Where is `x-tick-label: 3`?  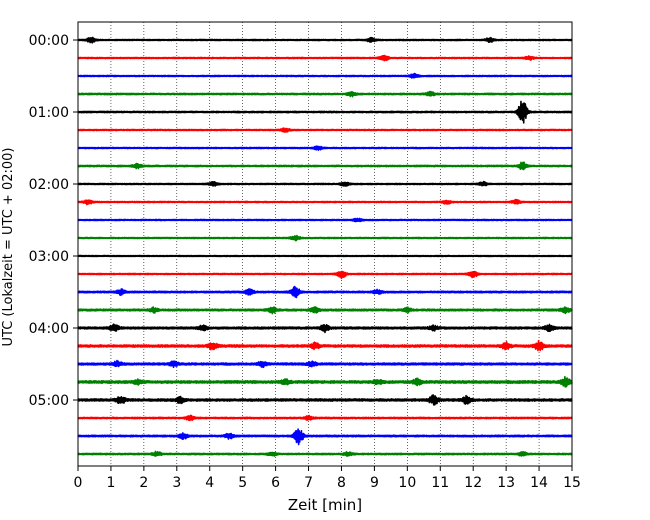
x-tick-label: 3 is located at coordinates (176, 483).